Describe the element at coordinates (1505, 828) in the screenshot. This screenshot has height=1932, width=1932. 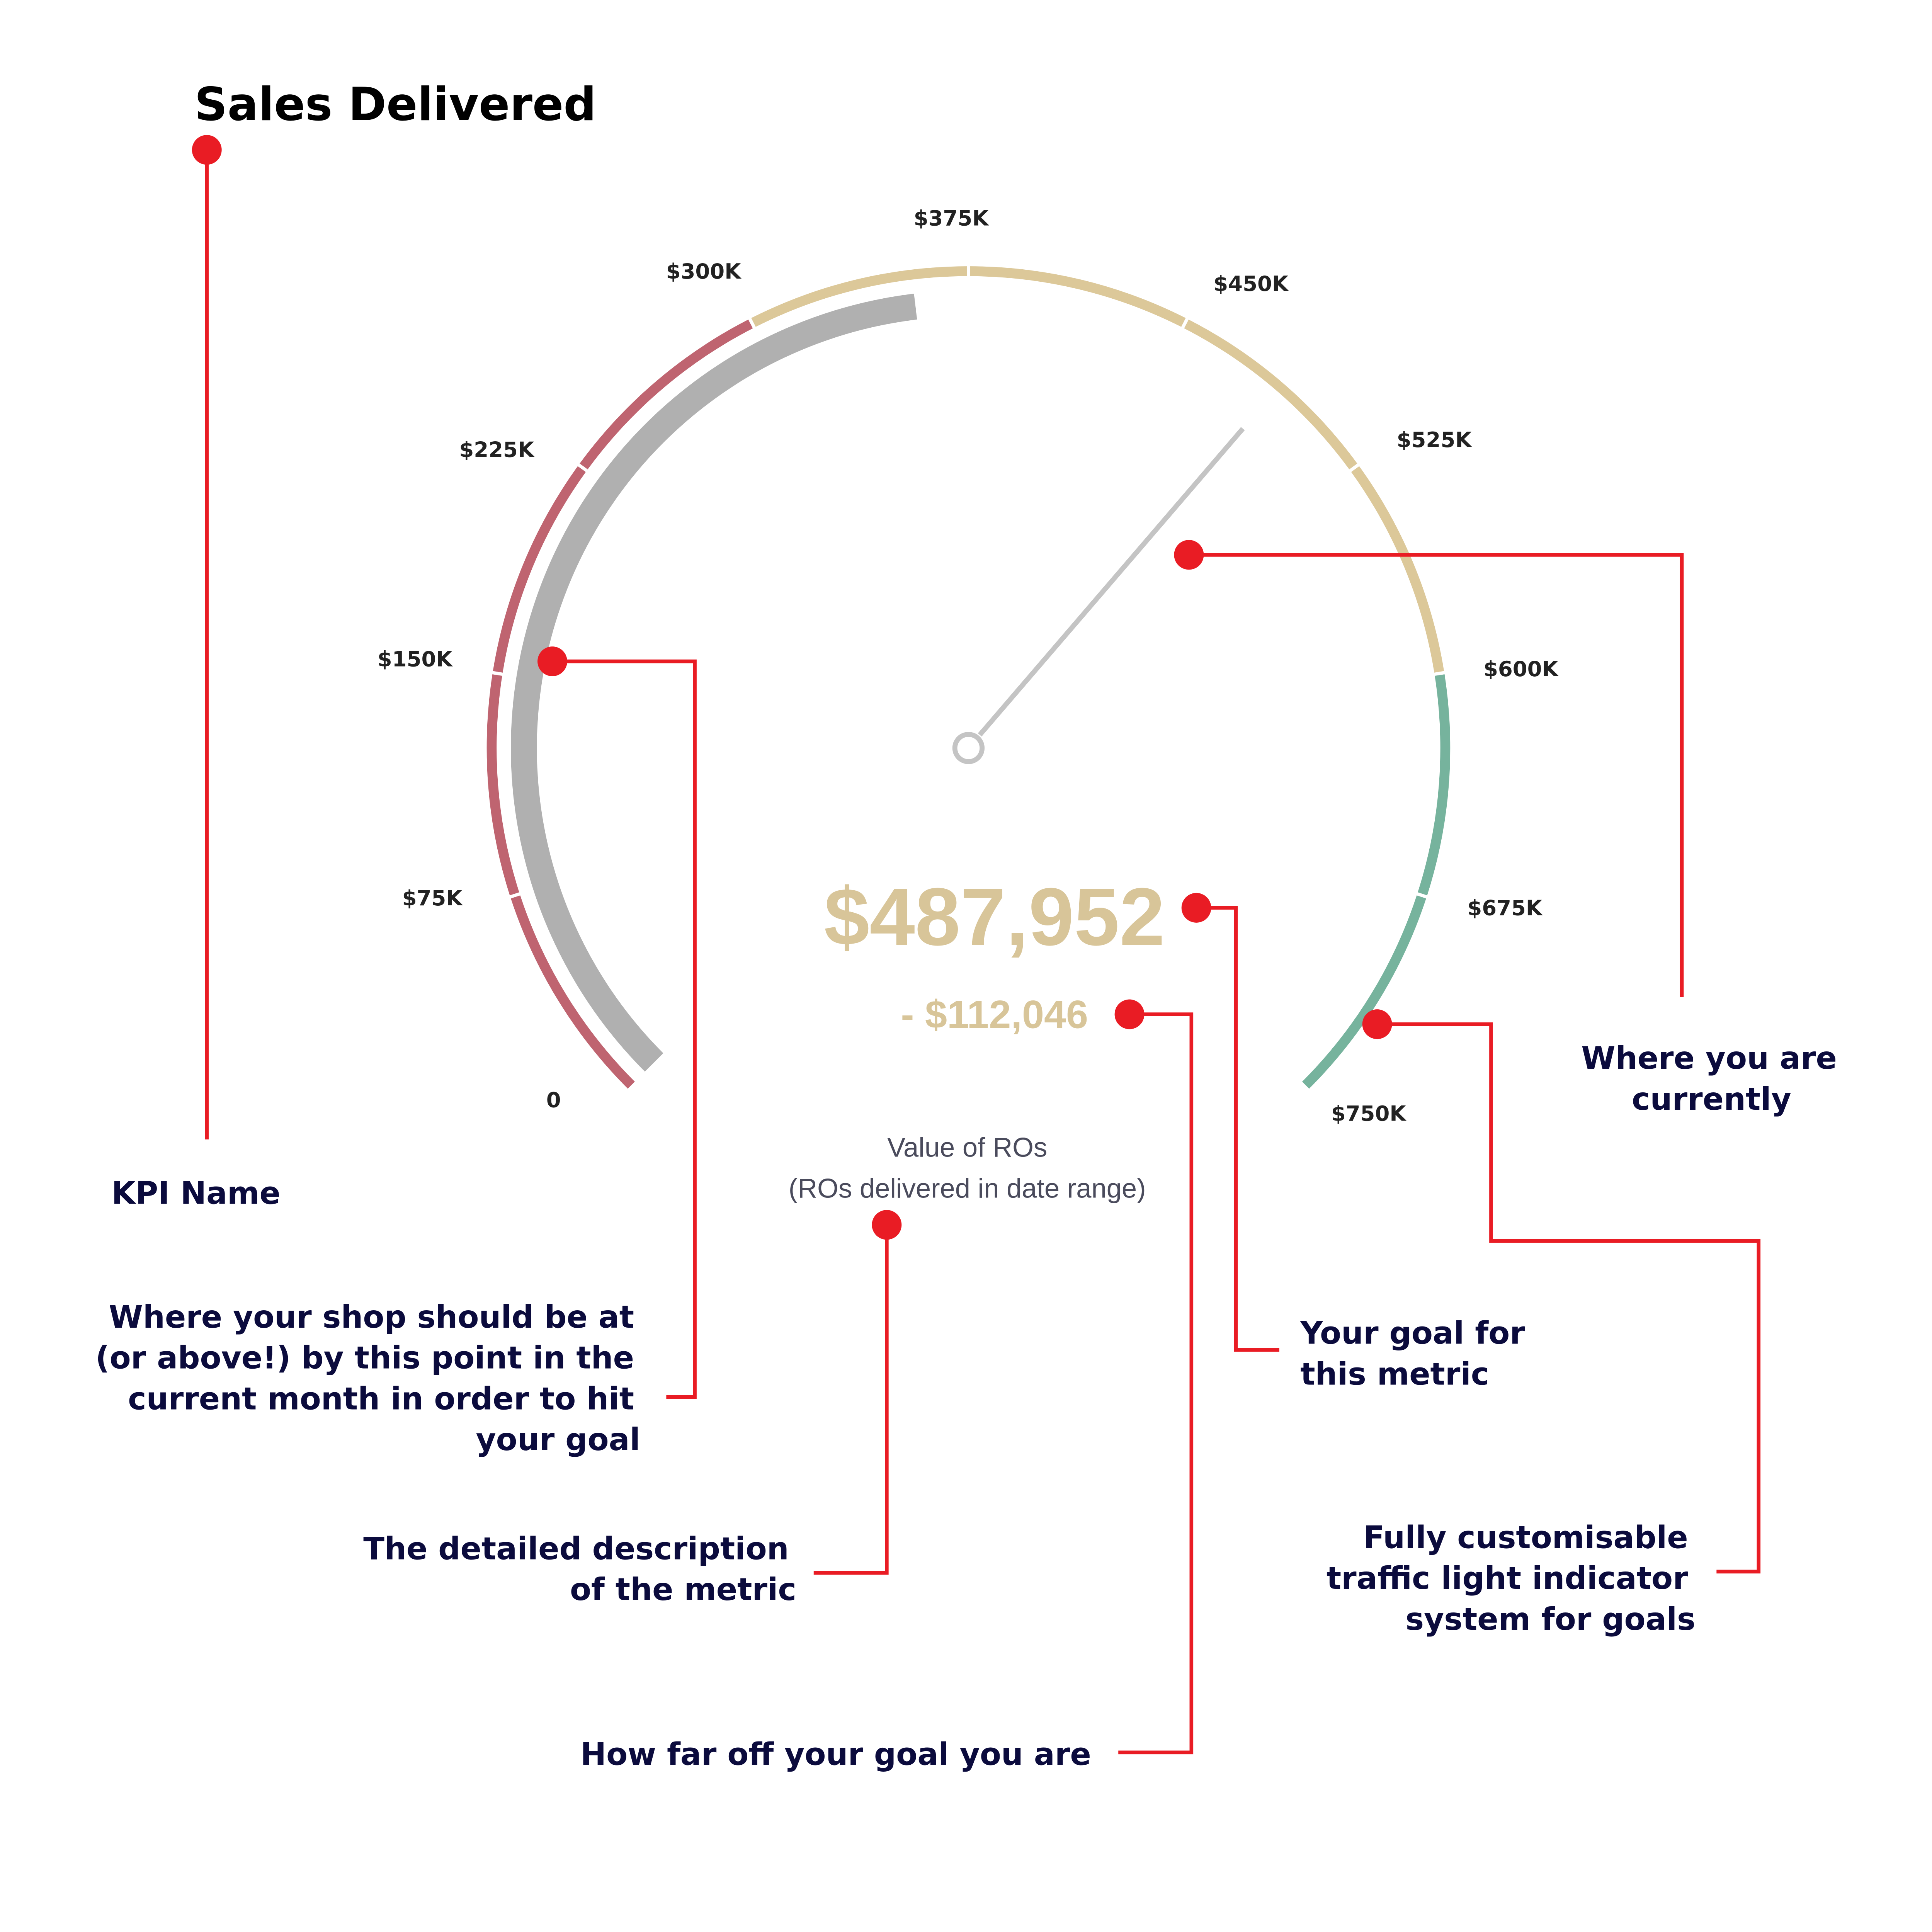
I see `annotation-current: Where you are currently` at that location.